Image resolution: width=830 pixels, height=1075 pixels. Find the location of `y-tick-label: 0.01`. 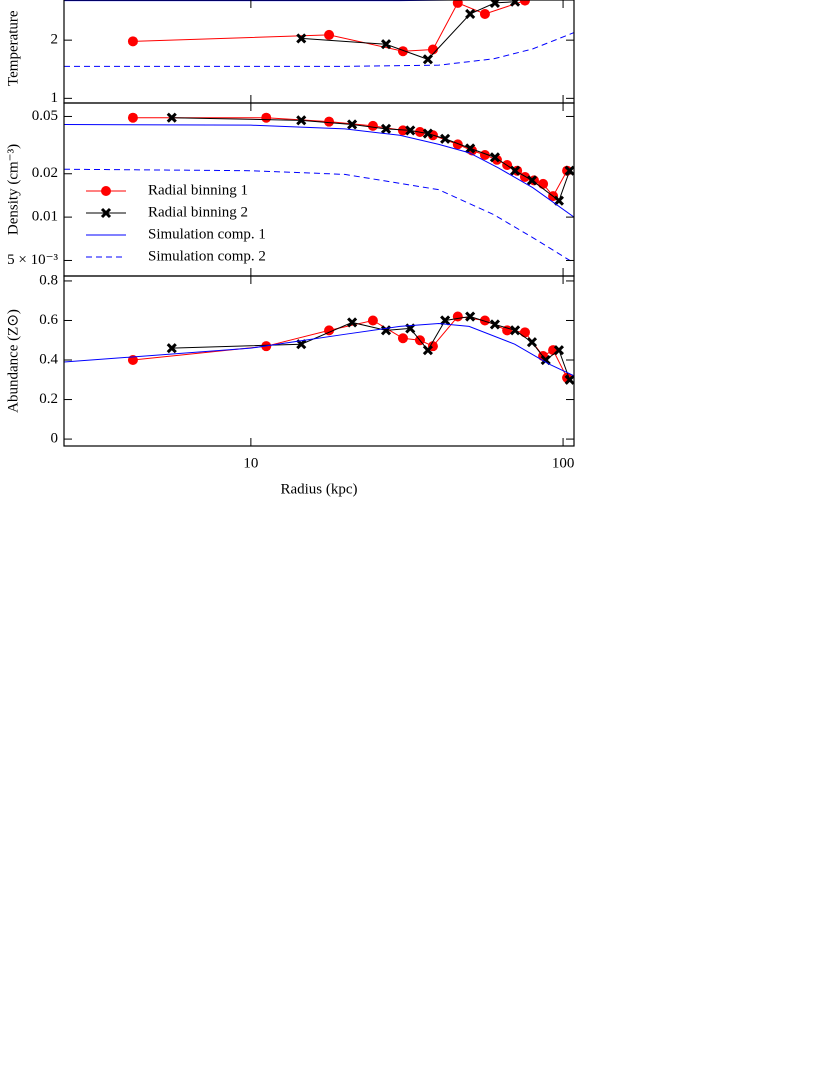

y-tick-label: 0.01 is located at coordinates (45, 217).